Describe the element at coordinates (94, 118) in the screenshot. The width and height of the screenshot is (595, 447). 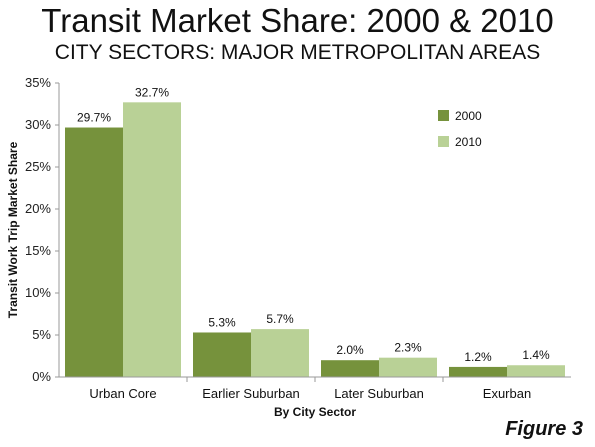
I see `data-label: 29.7%` at that location.